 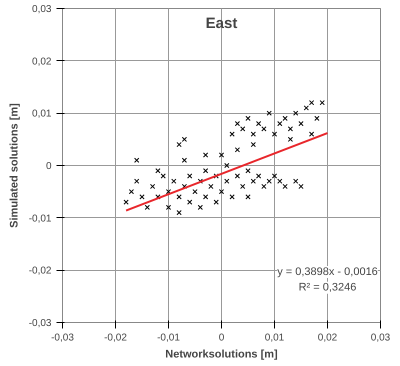 I want to click on y-tick-label: -0,02, so click(x=40, y=271).